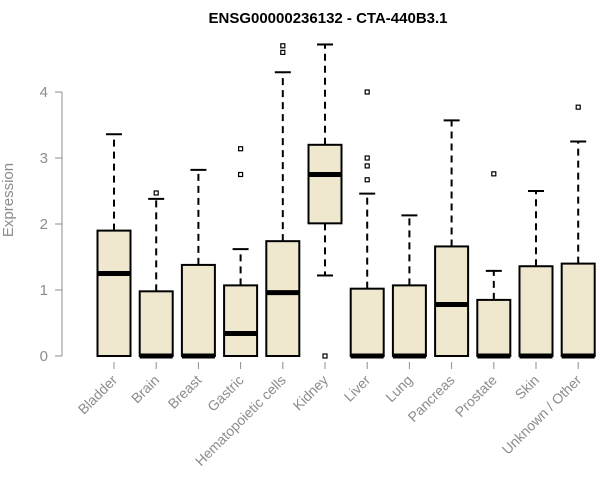 The width and height of the screenshot is (600, 500). Describe the element at coordinates (542, 415) in the screenshot. I see `x-tick-label-11: Unknown / Other` at that location.